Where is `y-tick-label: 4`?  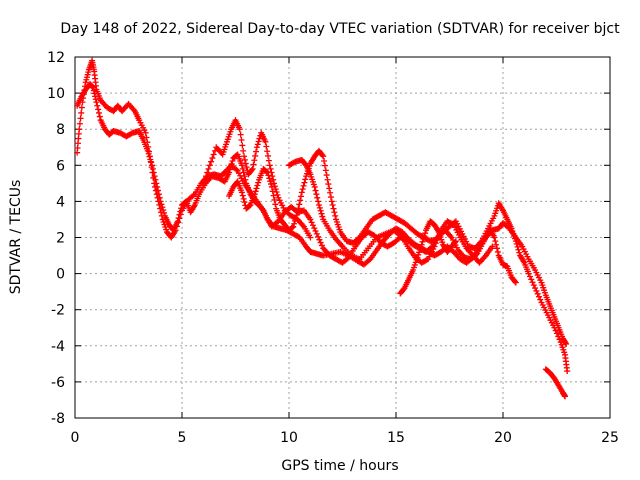 y-tick-label: 4 is located at coordinates (60, 202).